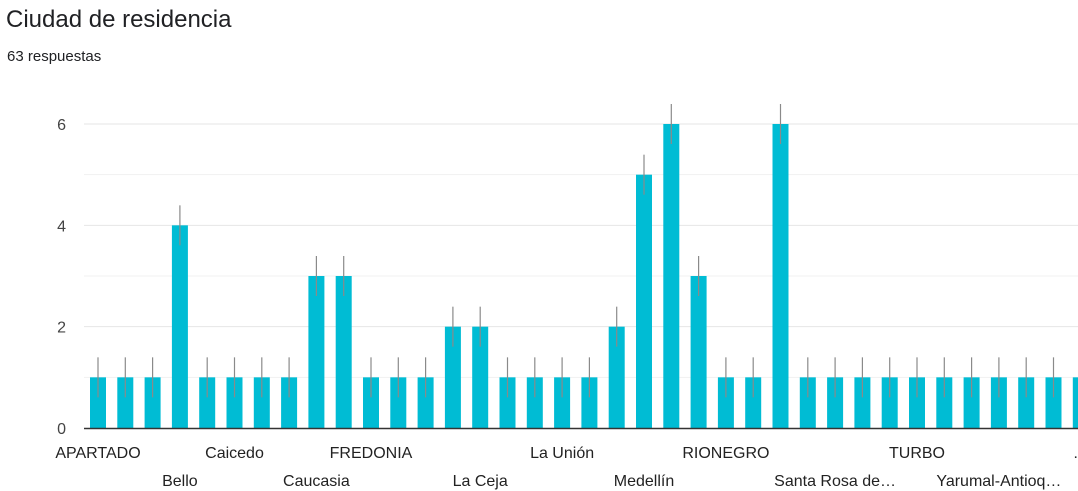 Image resolution: width=1078 pixels, height=491 pixels. Describe the element at coordinates (562, 453) in the screenshot. I see `x-category-label: La Unión` at that location.